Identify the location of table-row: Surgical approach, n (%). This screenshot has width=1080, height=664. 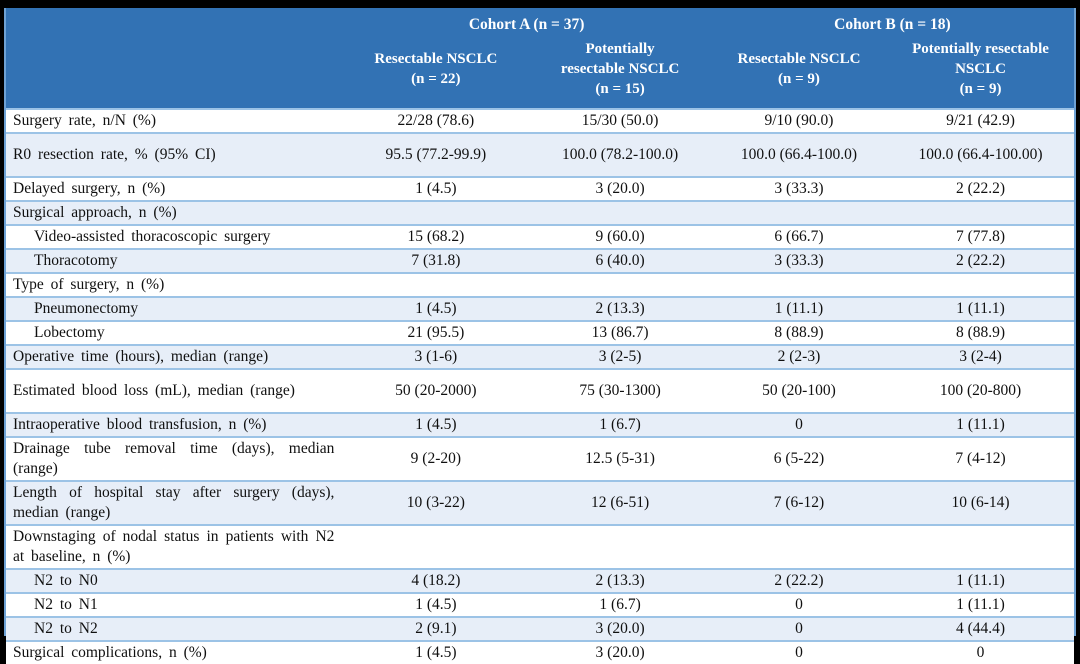
(540, 212).